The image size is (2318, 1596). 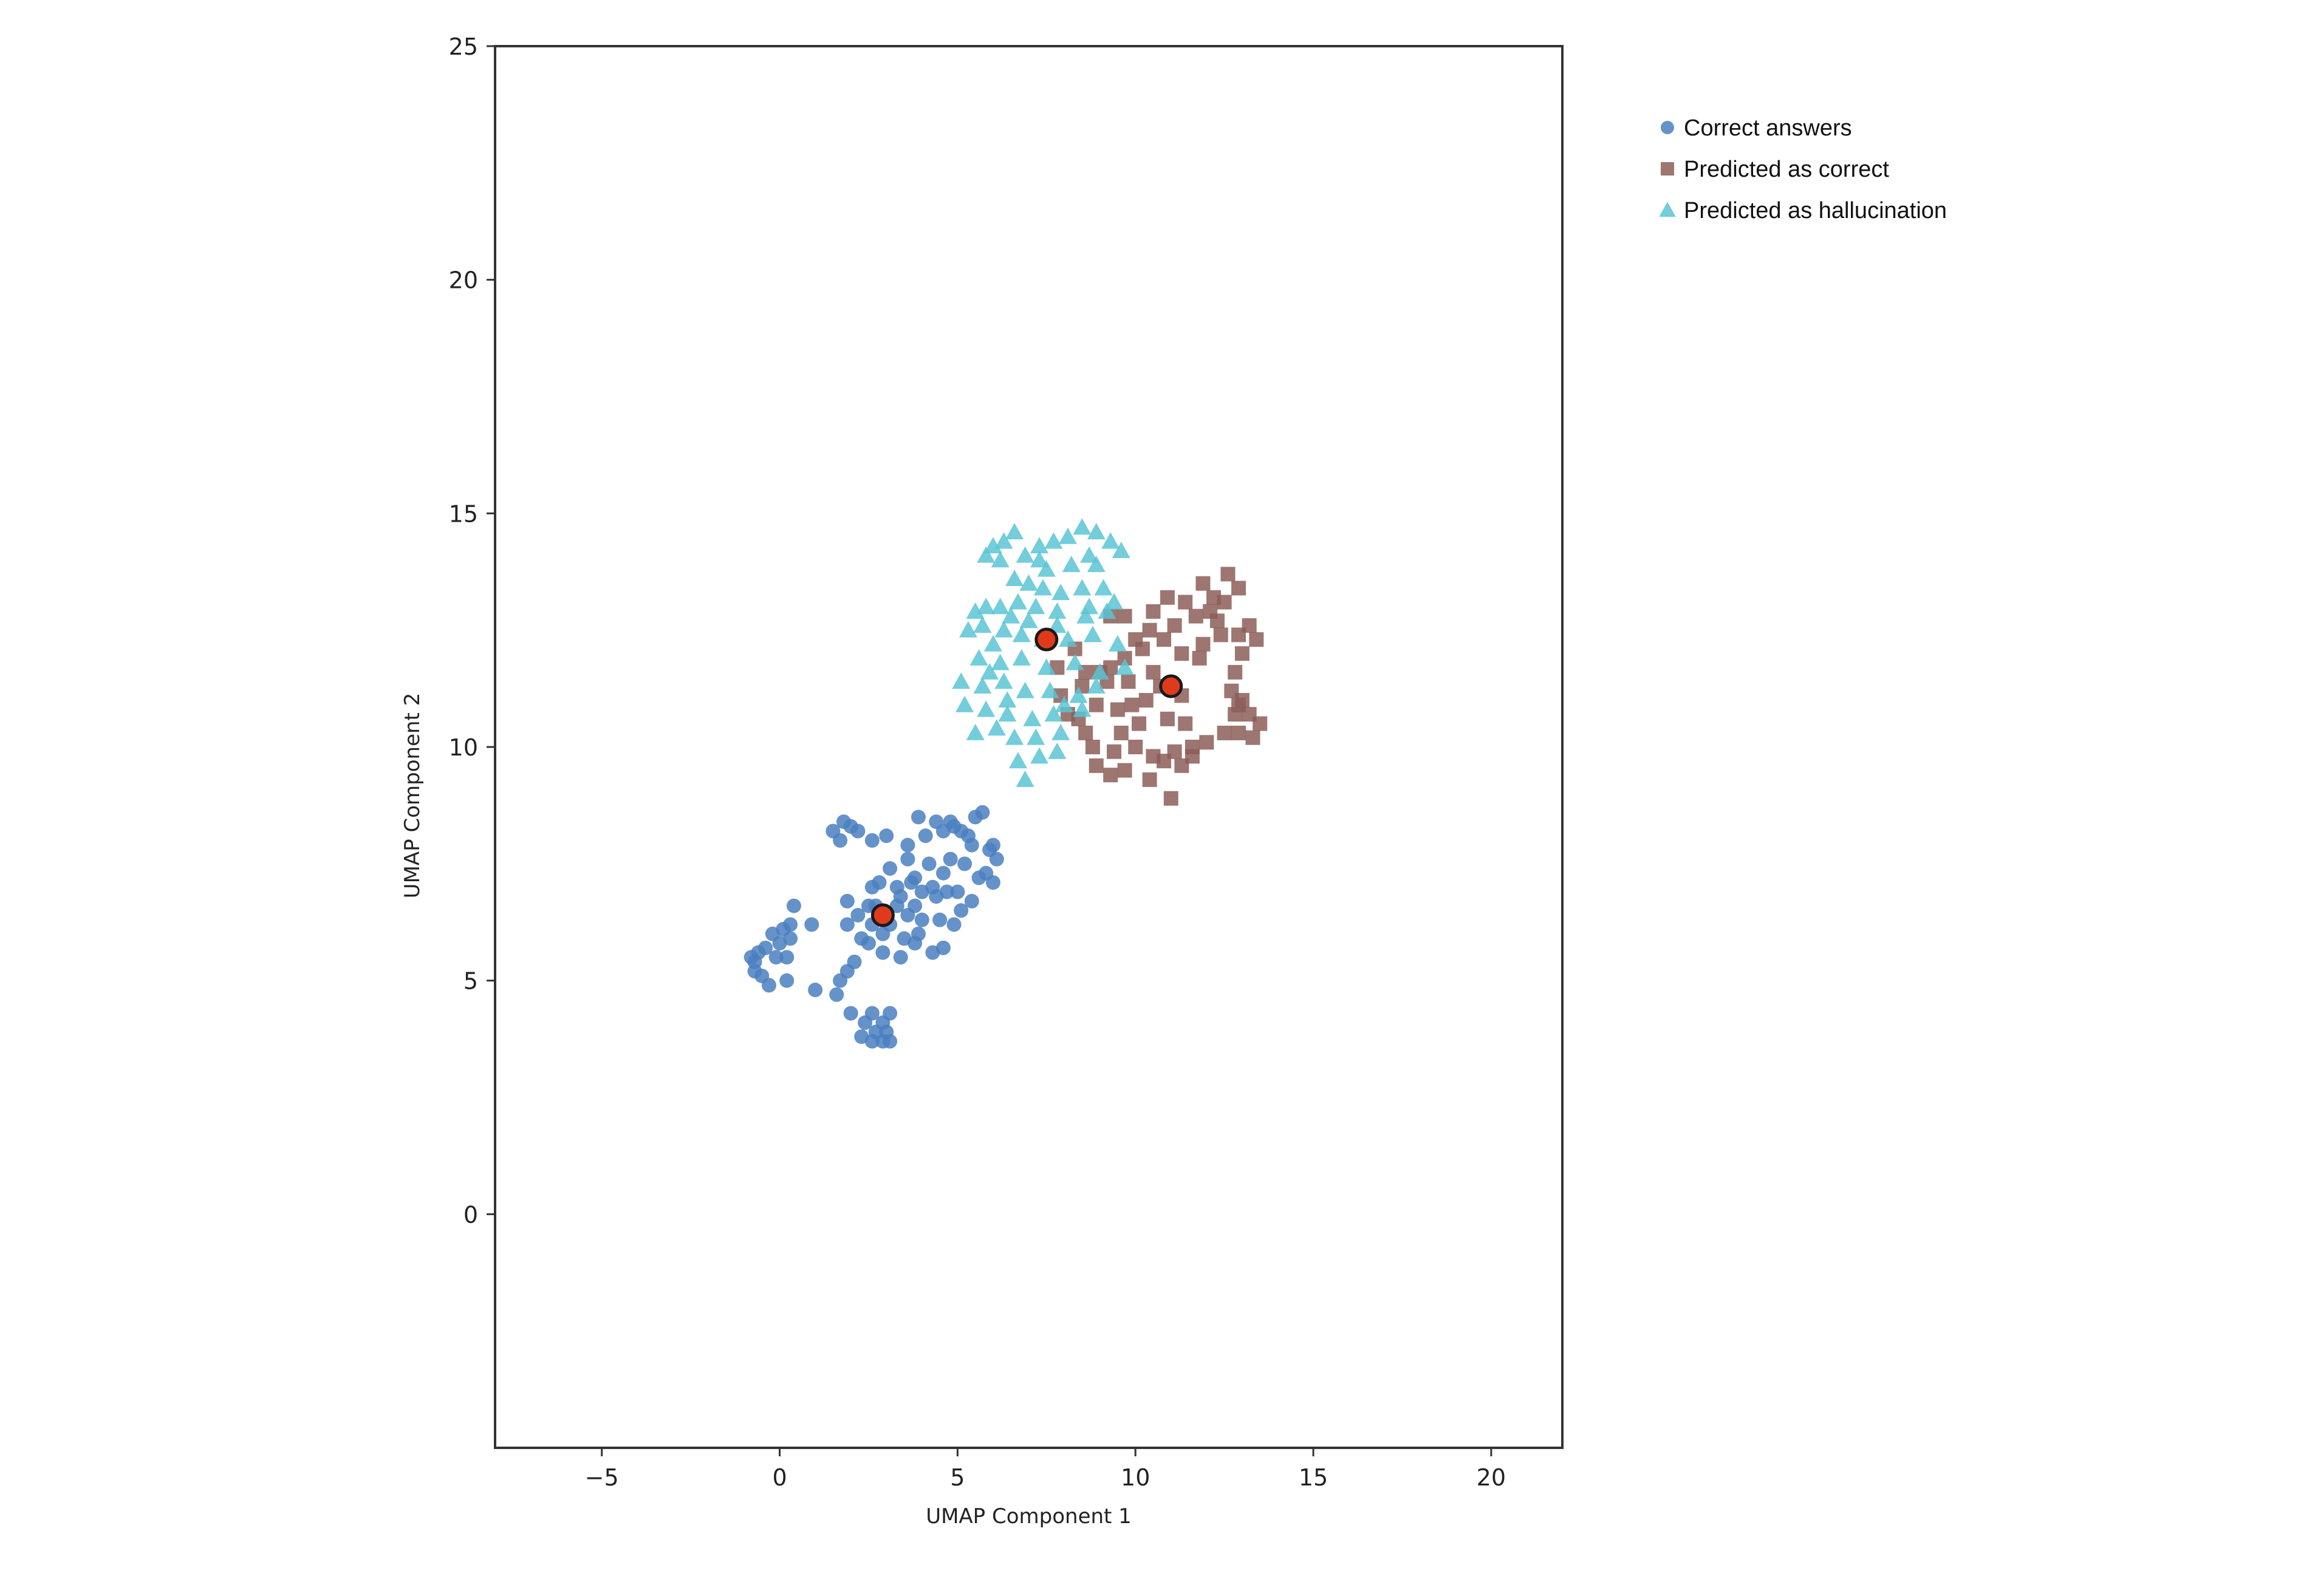 What do you see at coordinates (1768, 128) in the screenshot?
I see `legend-label: Correct answers` at bounding box center [1768, 128].